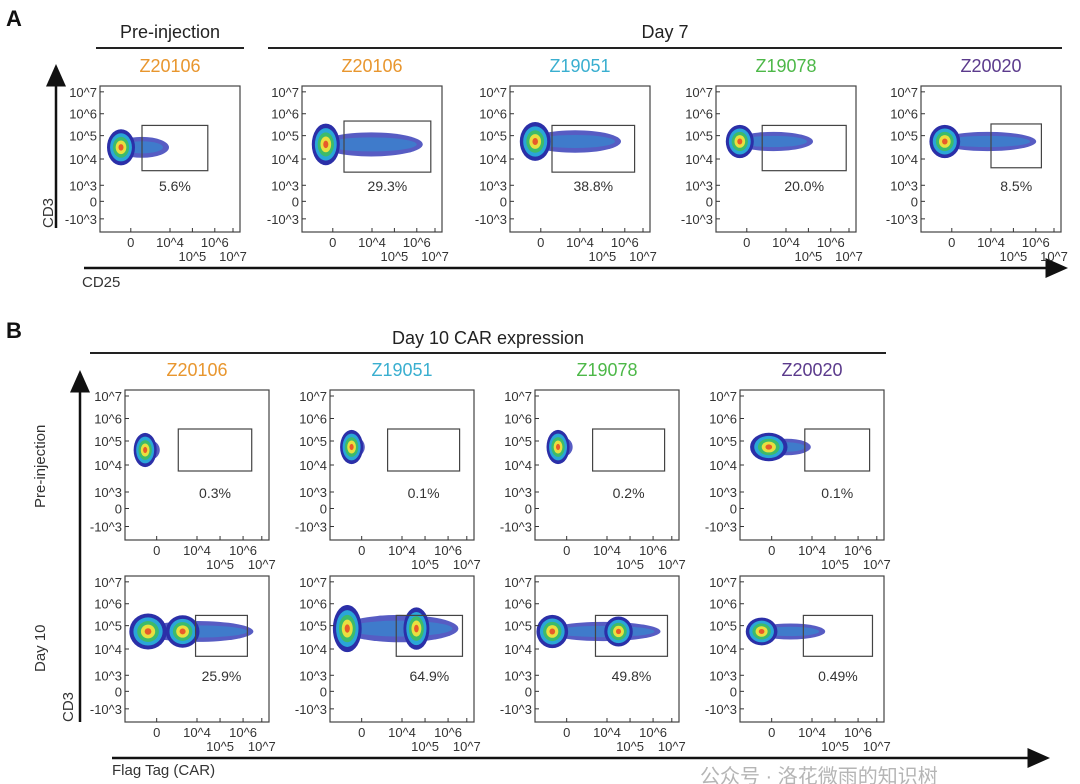  Describe the element at coordinates (215, 493) in the screenshot. I see `gate-percent: 0.3%` at that location.